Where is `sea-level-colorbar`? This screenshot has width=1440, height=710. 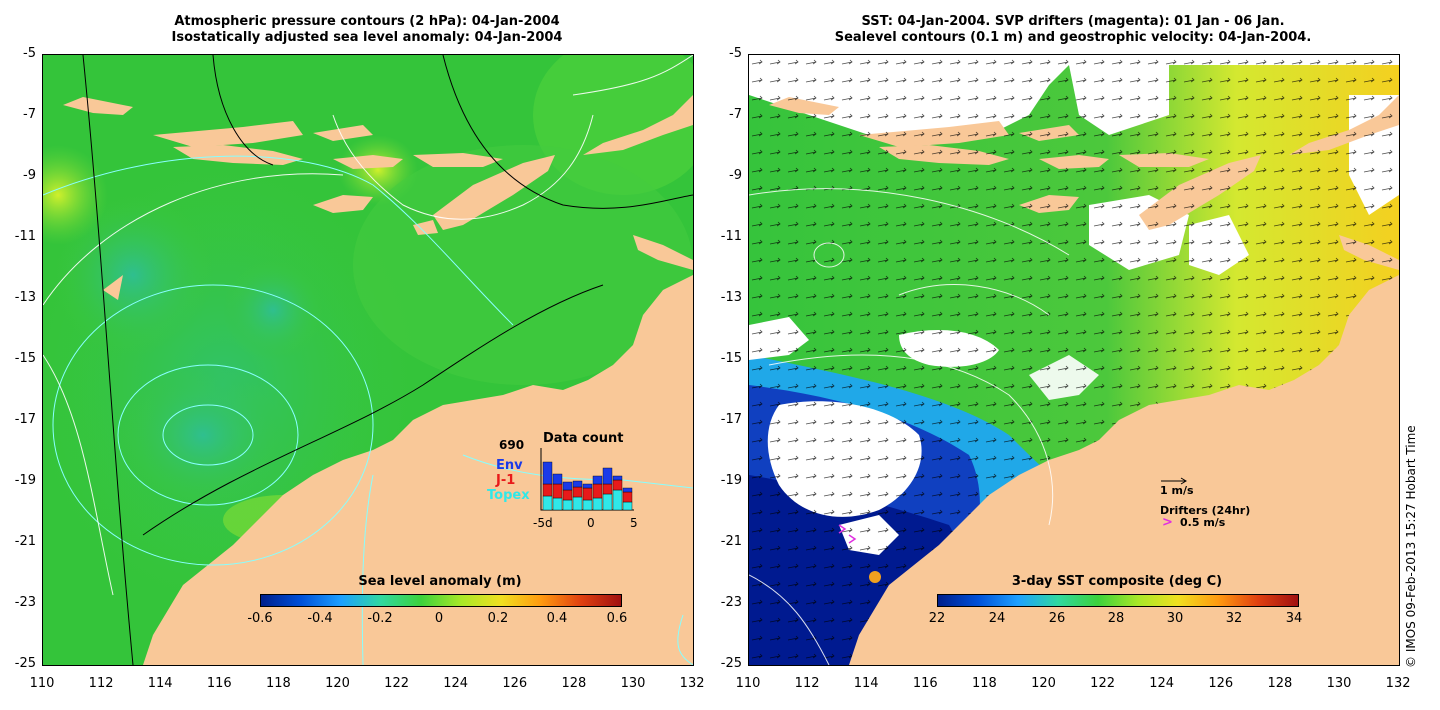
sea-level-colorbar is located at coordinates (441, 600).